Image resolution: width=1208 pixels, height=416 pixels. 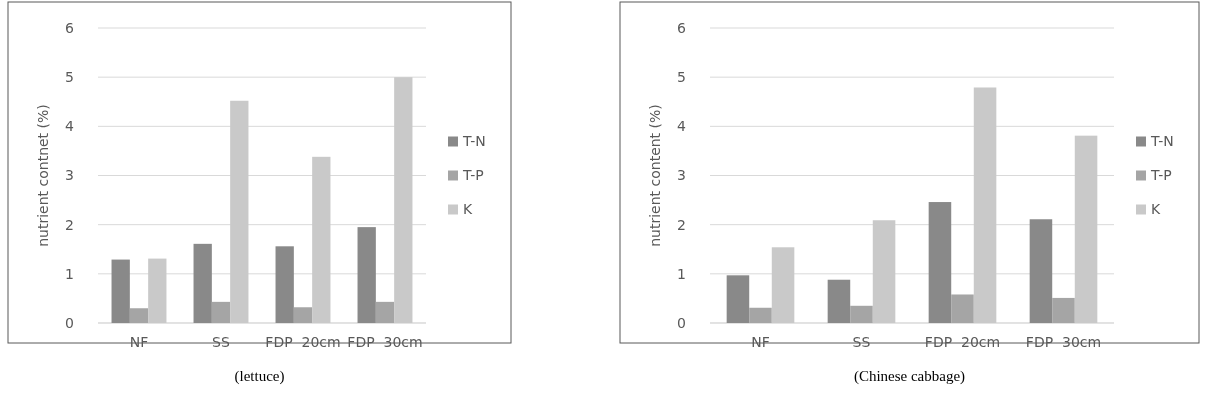 I want to click on y-axis-title: nutrient contnet (%), so click(x=43, y=175).